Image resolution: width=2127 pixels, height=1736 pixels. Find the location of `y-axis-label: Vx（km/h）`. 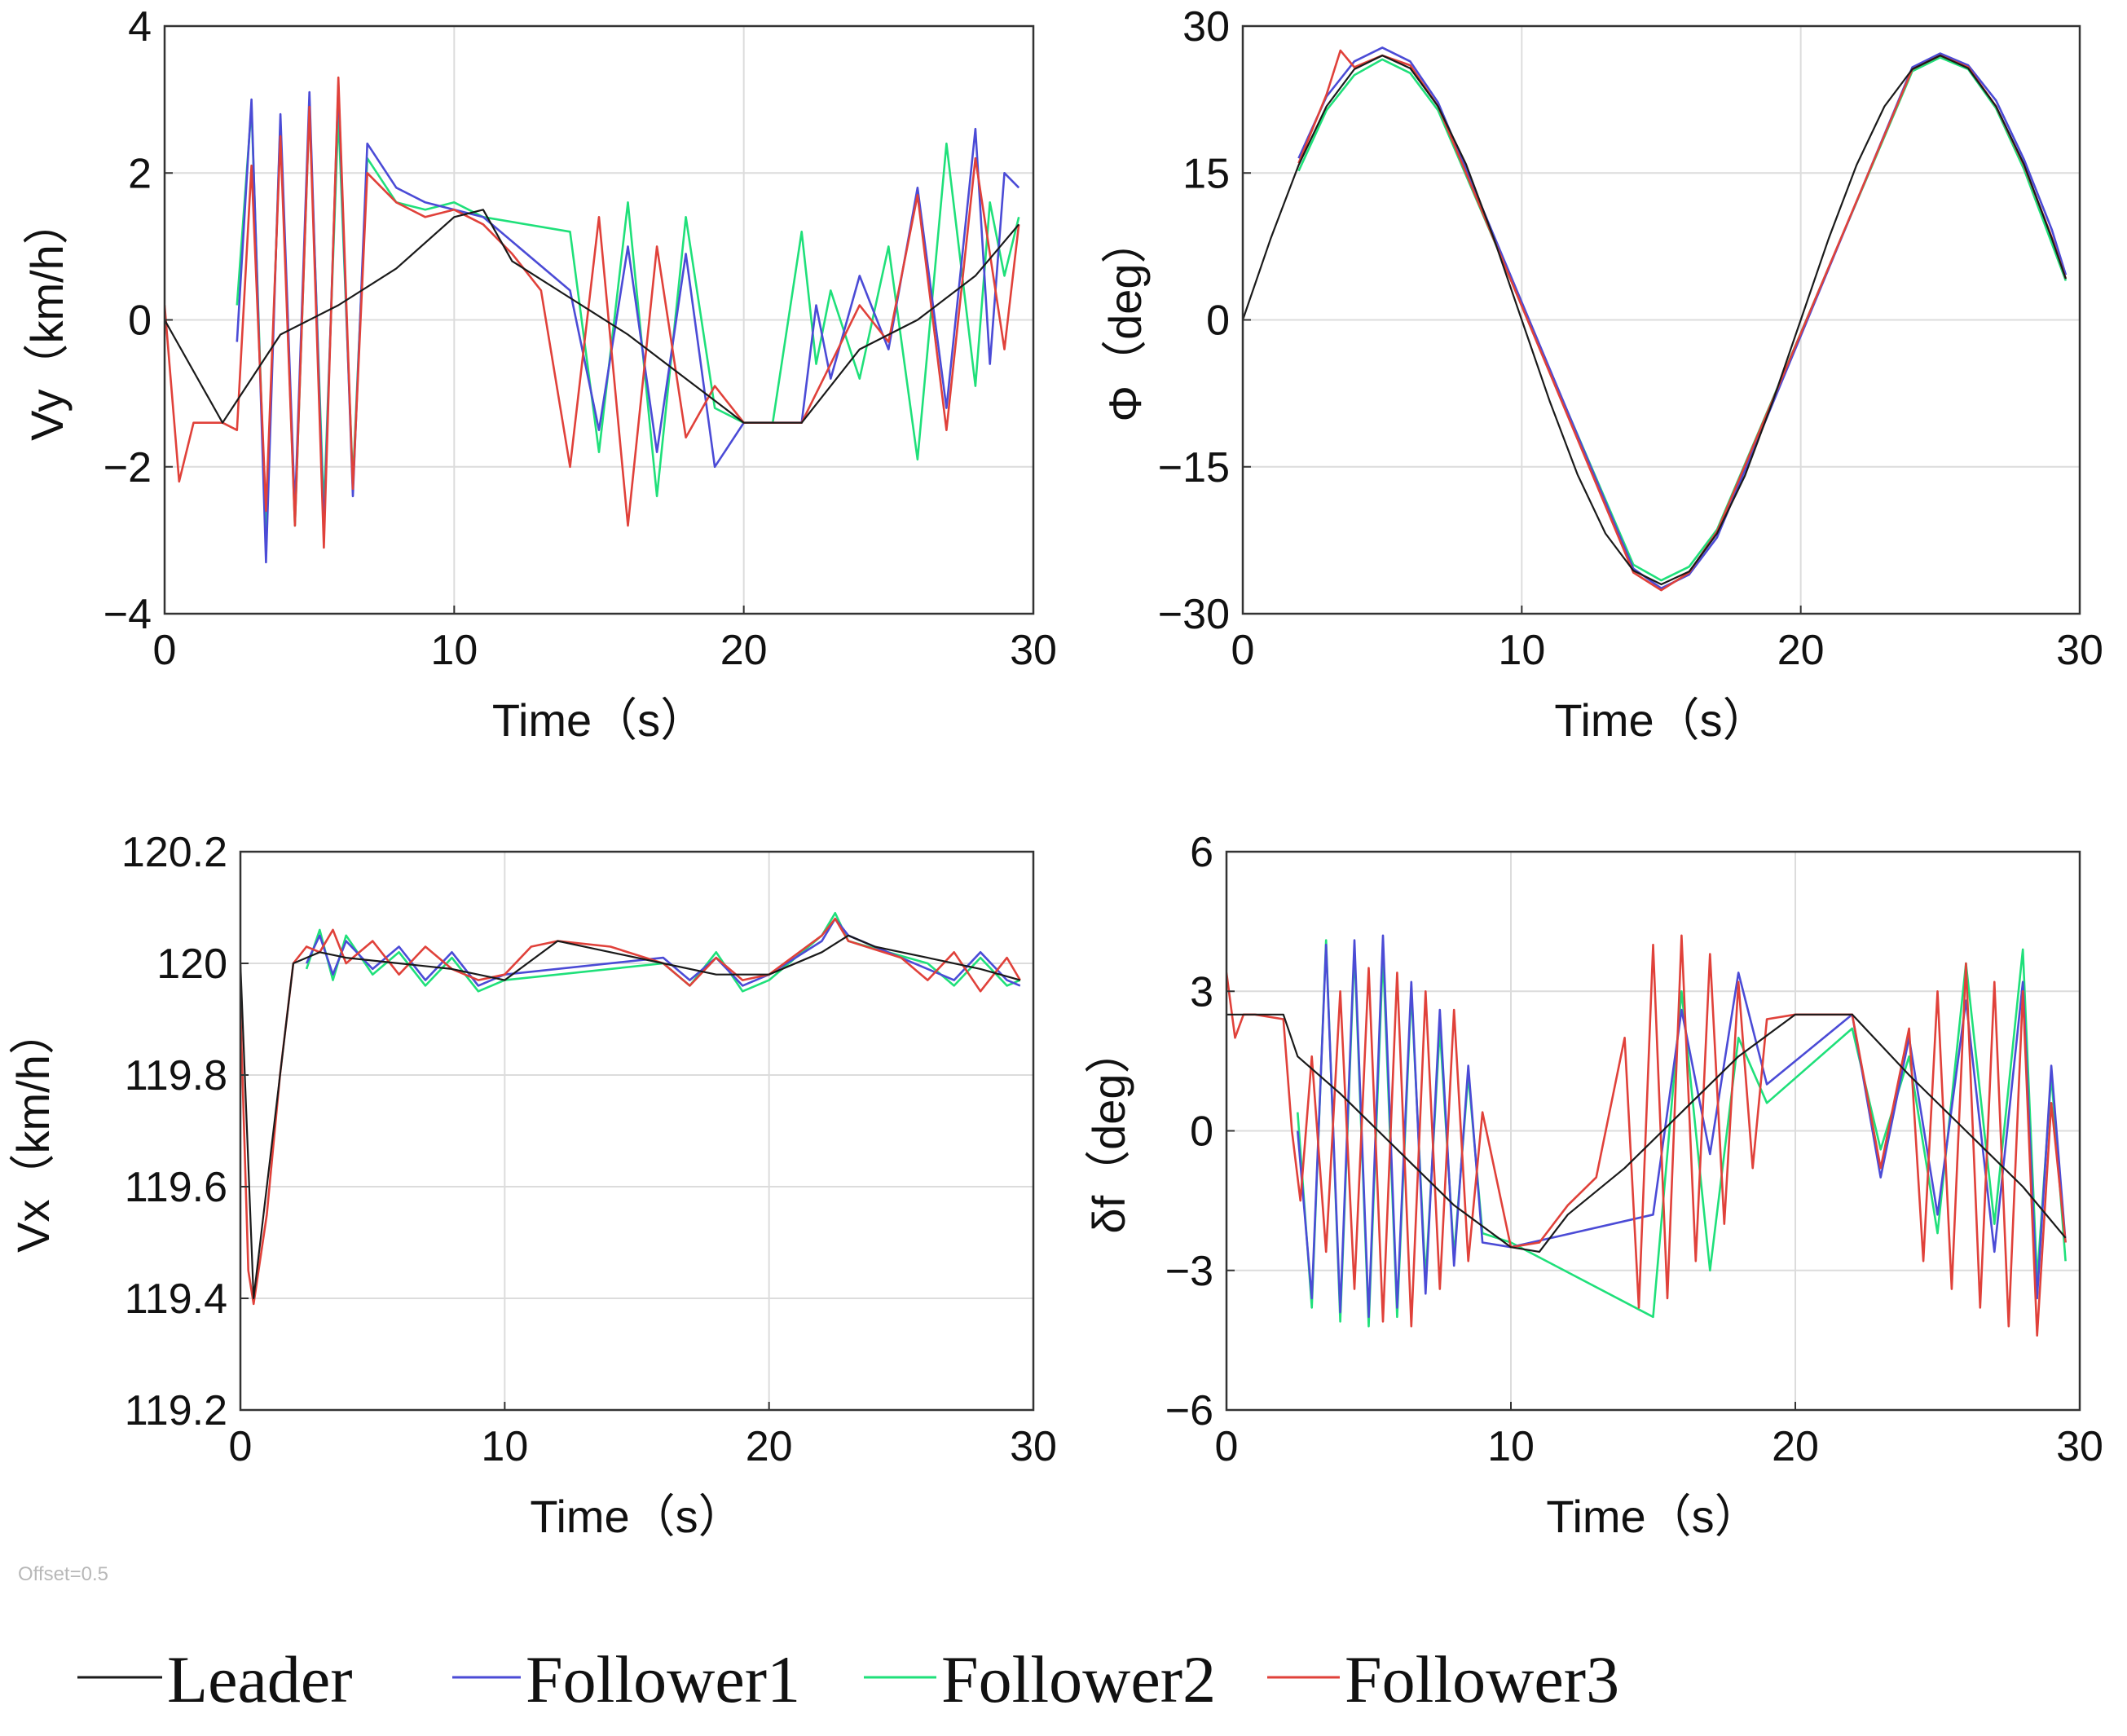

y-axis-label: Vx（km/h） is located at coordinates (33, 1131).